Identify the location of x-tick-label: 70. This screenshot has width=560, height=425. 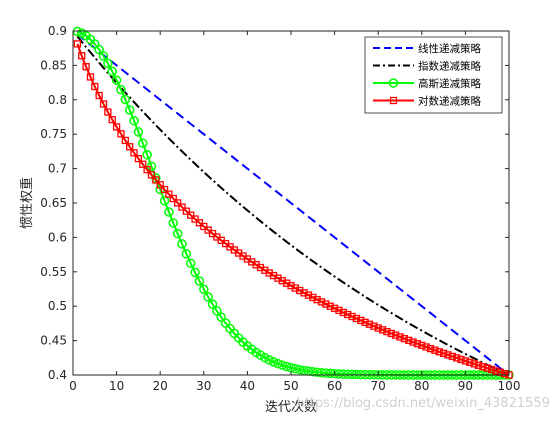
(378, 386).